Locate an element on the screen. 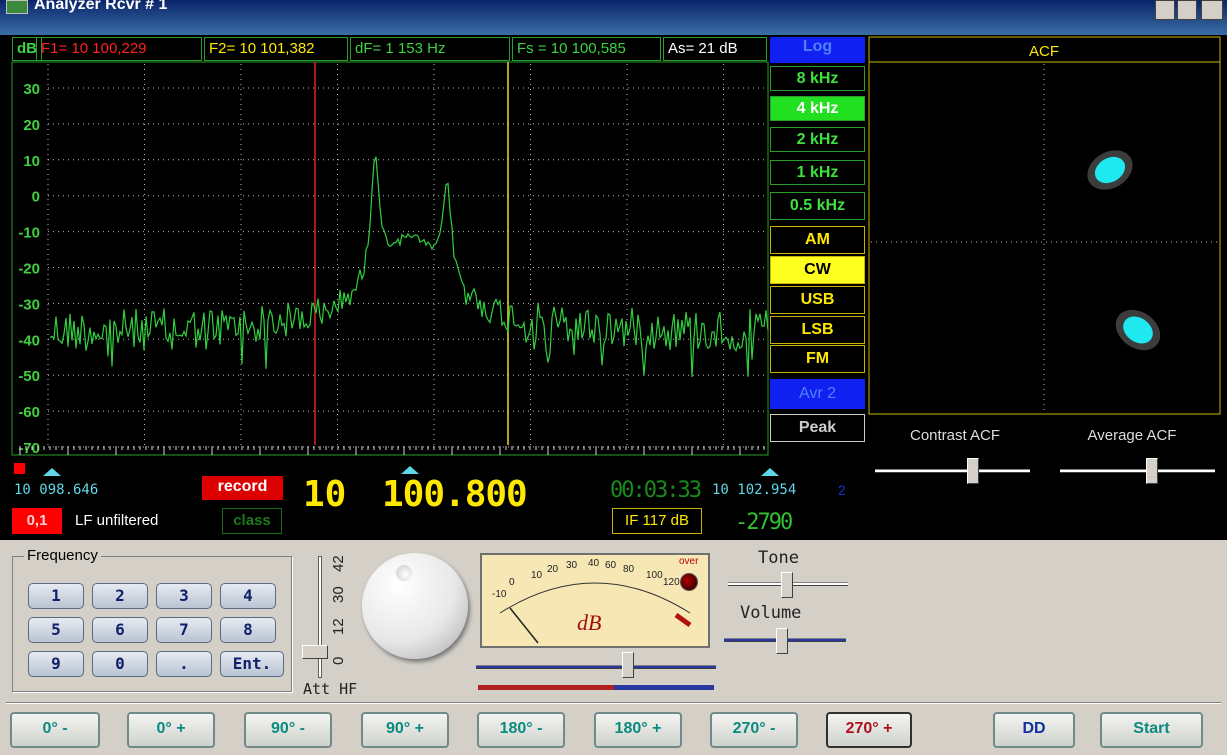 Image resolution: width=1227 pixels, height=755 pixels. bandwidth-button: 1 kHz is located at coordinates (817, 172).